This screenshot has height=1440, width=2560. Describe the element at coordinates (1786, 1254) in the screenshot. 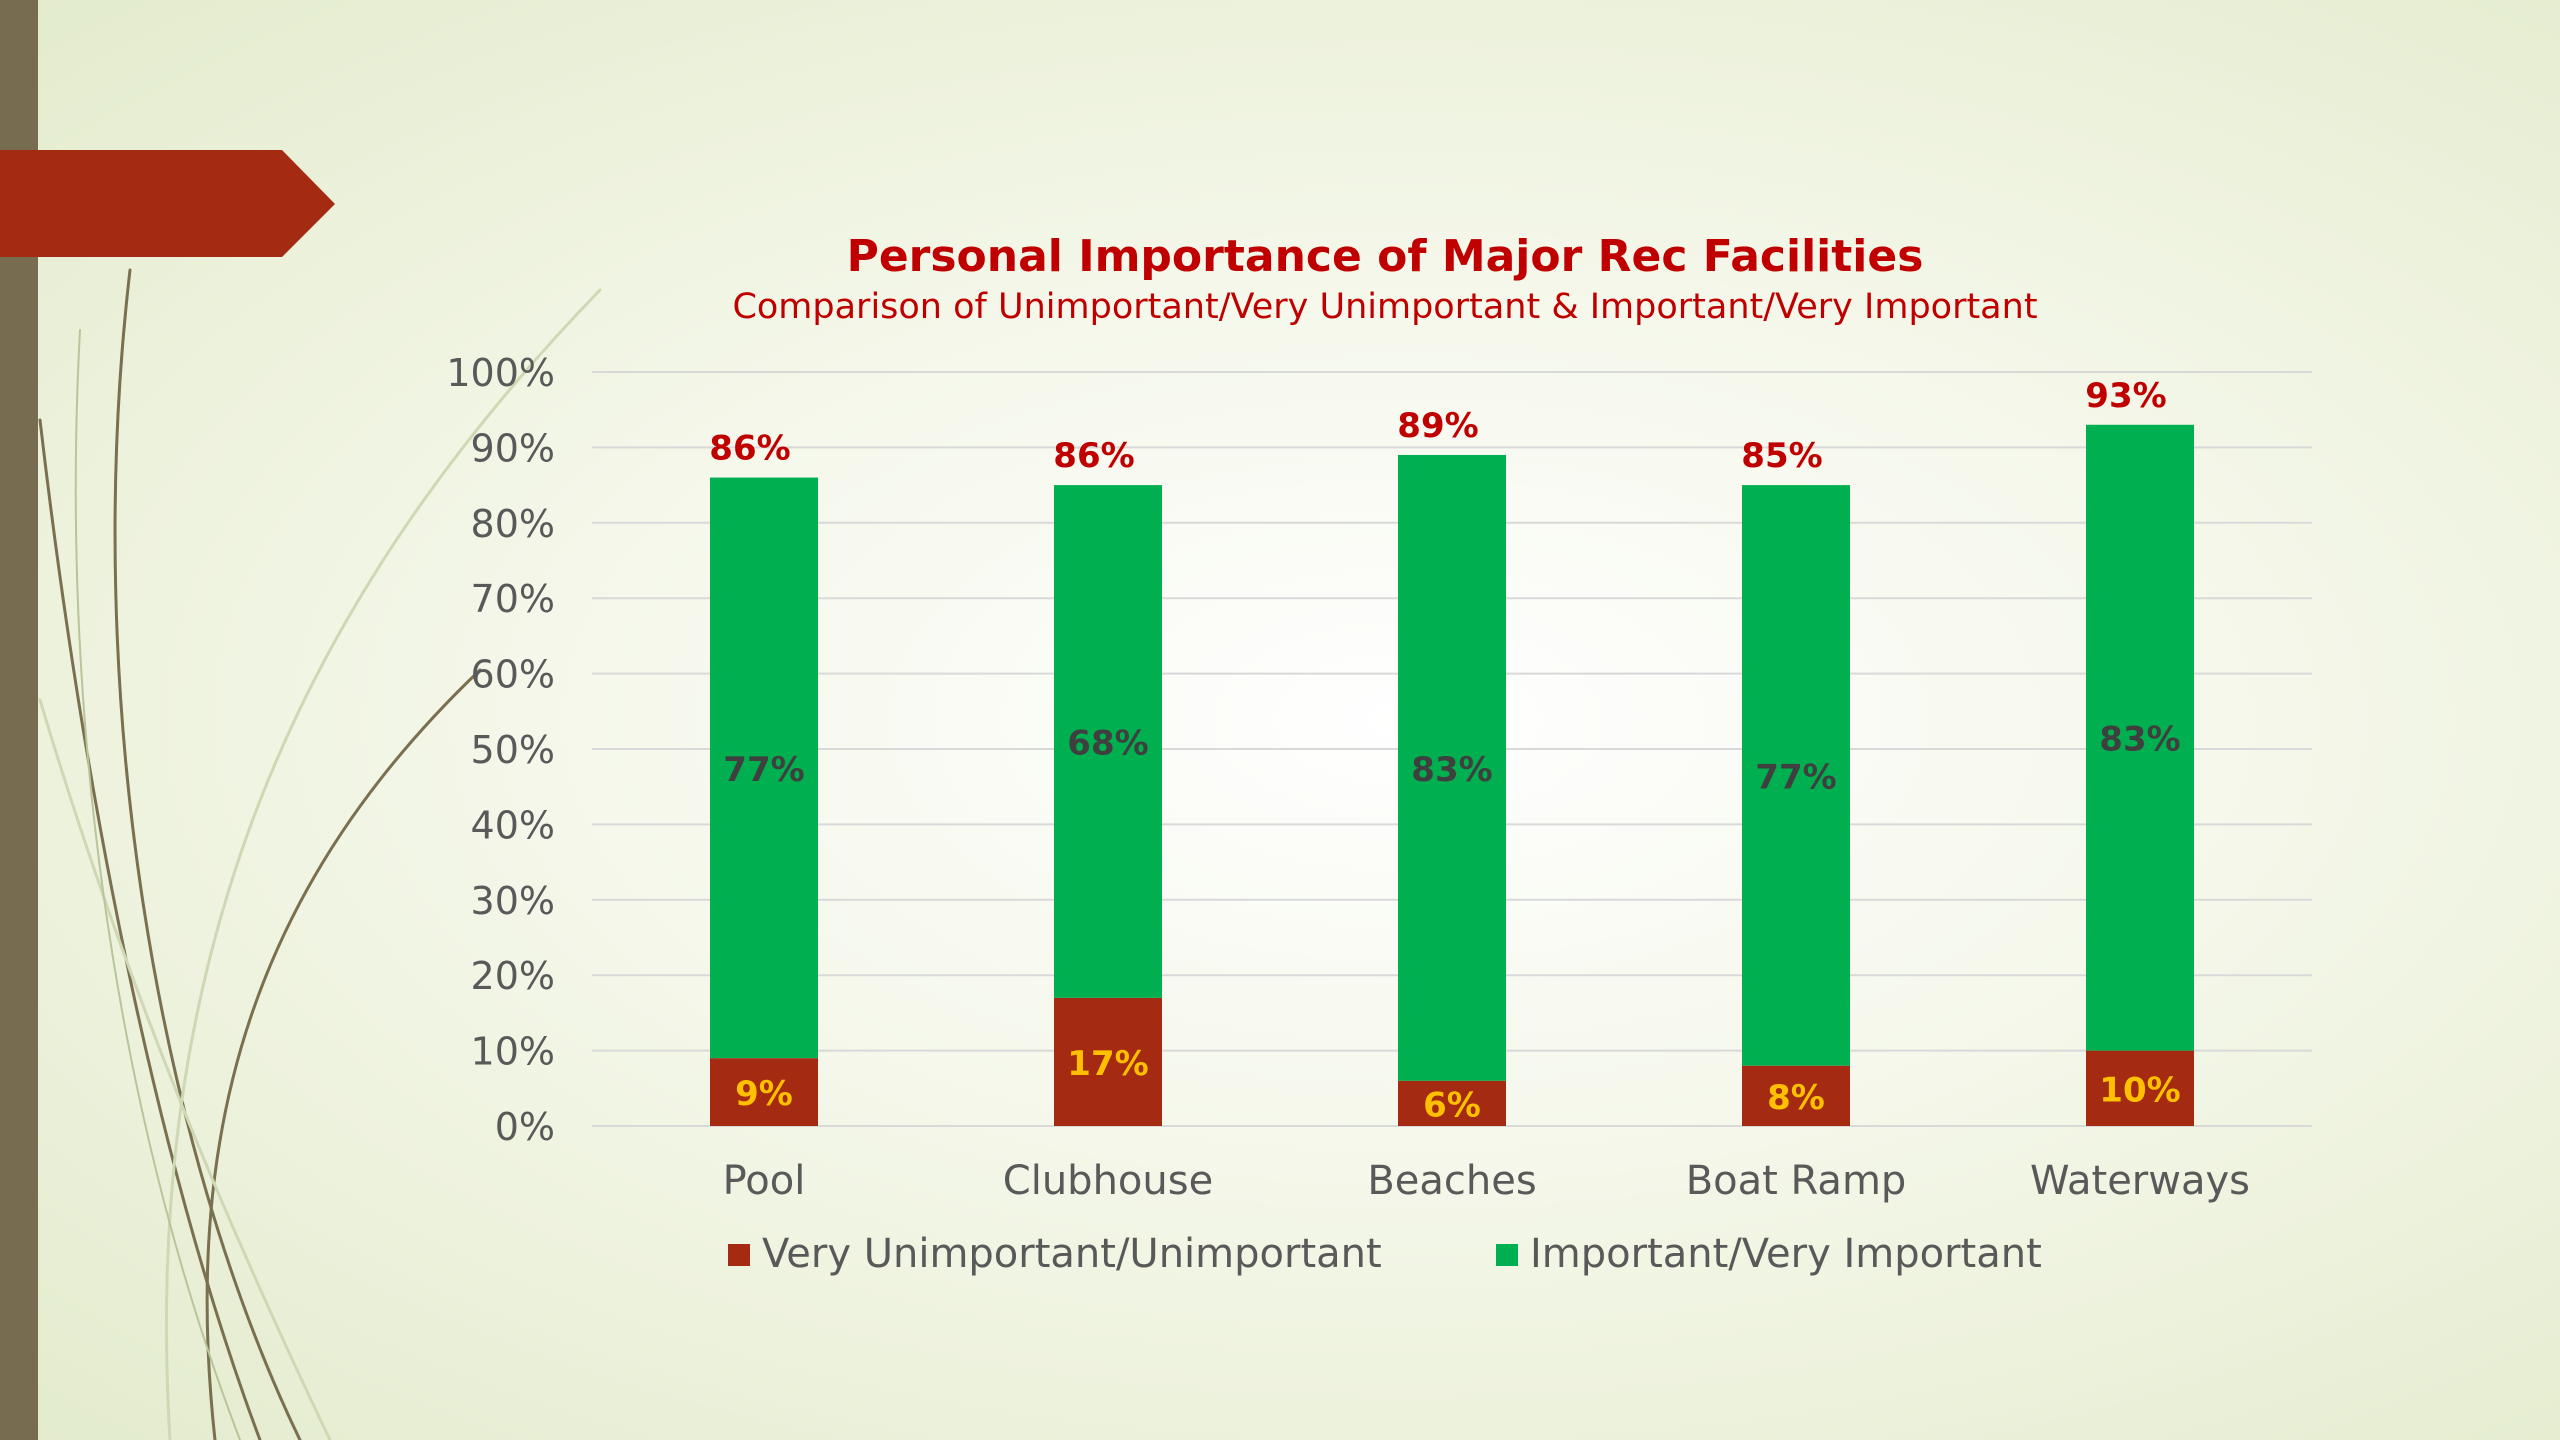

I see `legend-label-important: Important/Very Important` at that location.